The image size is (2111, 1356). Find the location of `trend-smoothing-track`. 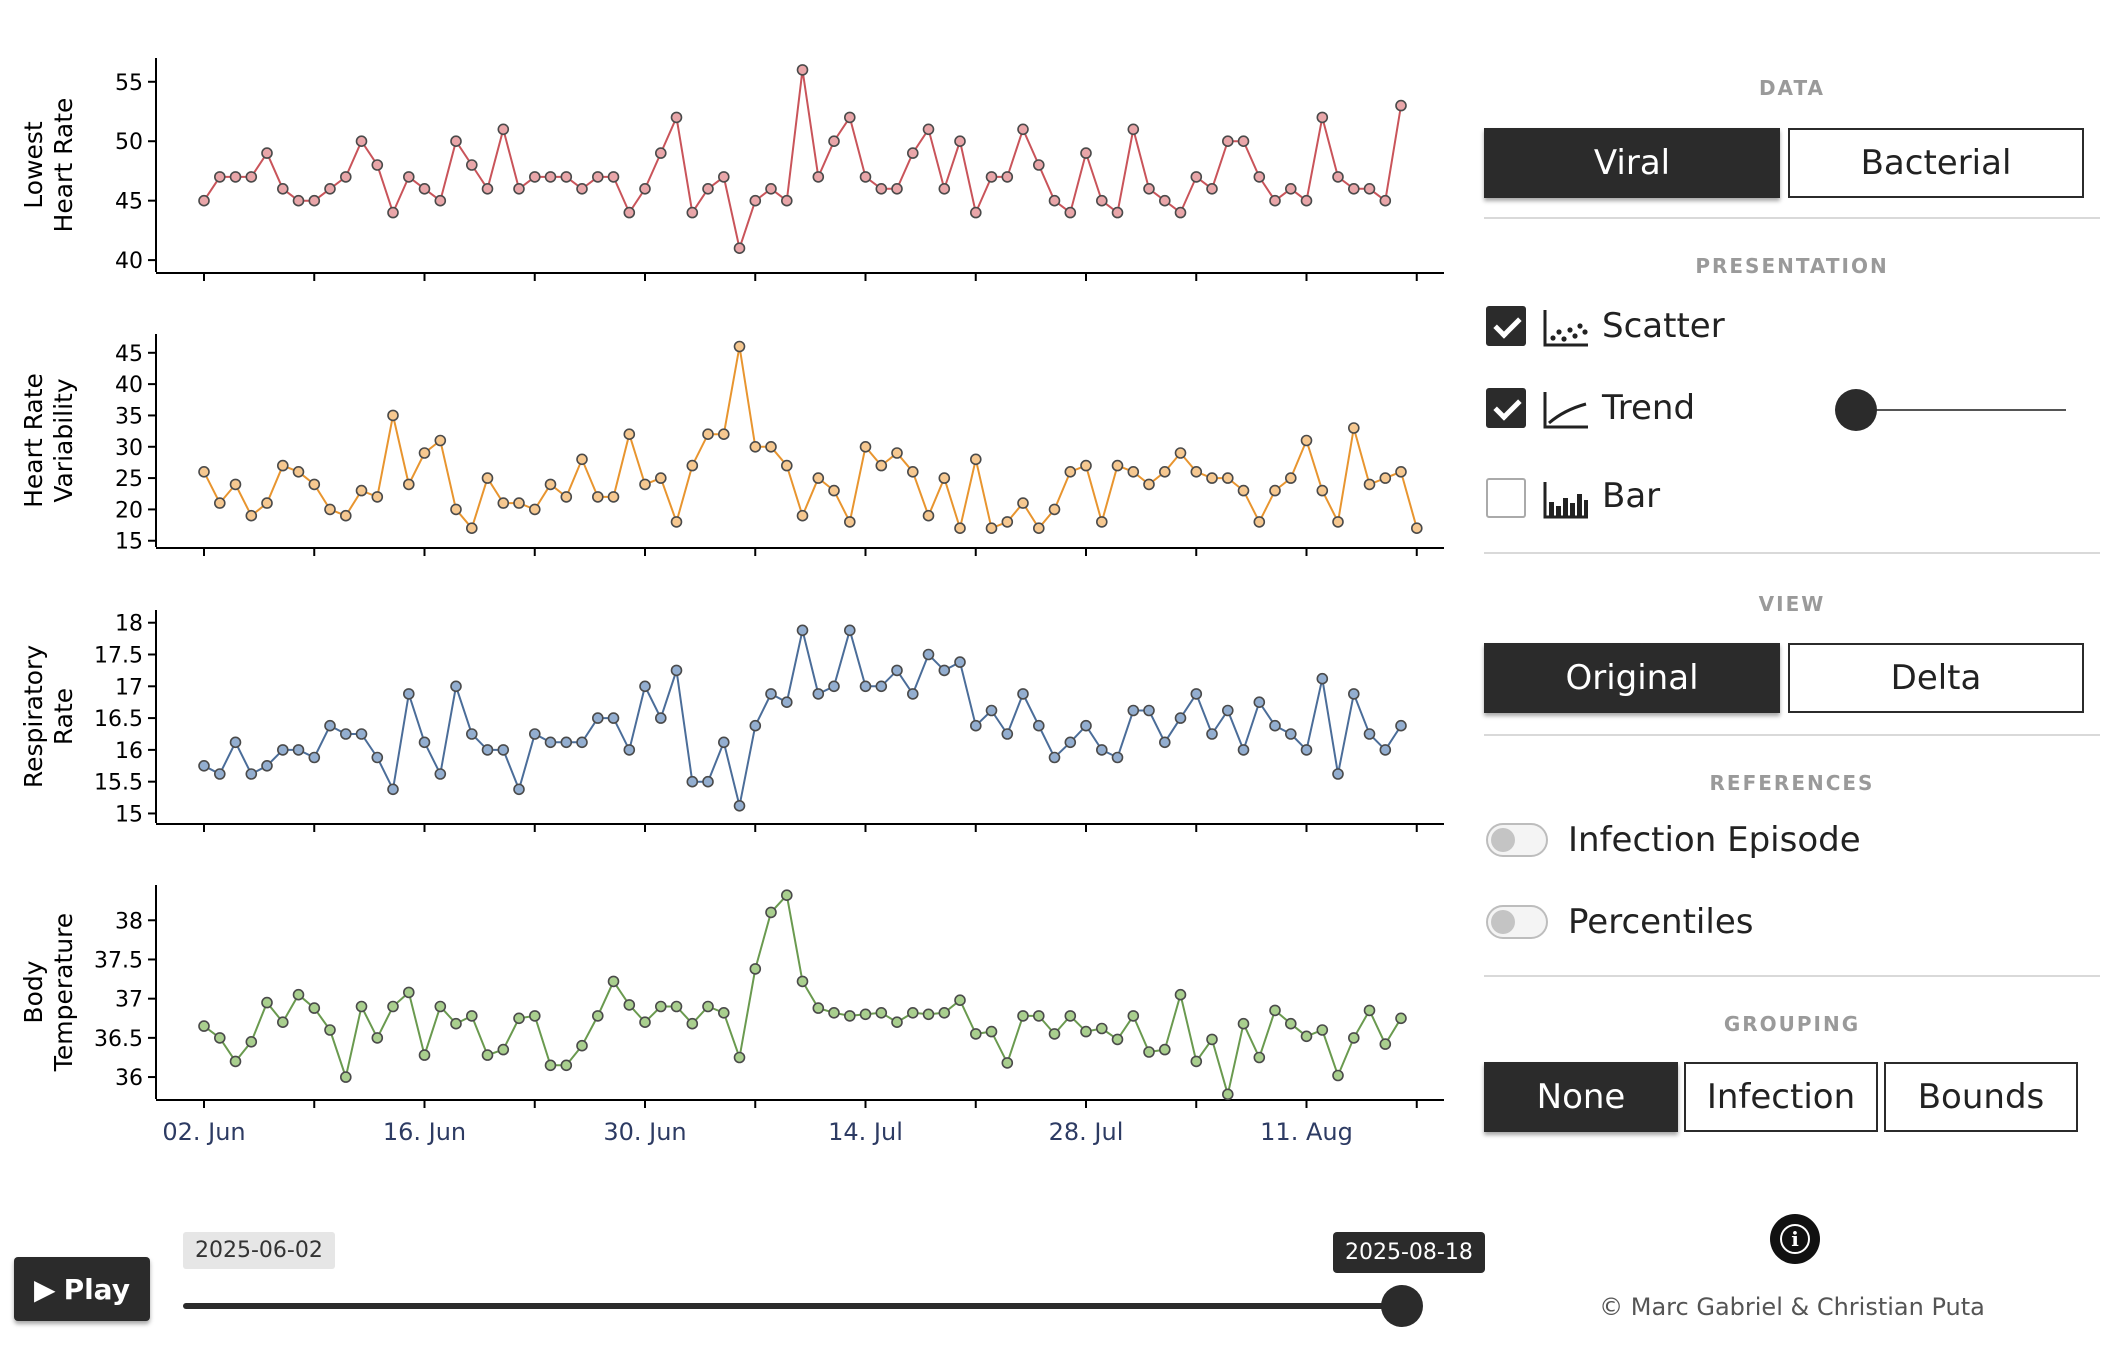

trend-smoothing-track is located at coordinates (1961, 410).